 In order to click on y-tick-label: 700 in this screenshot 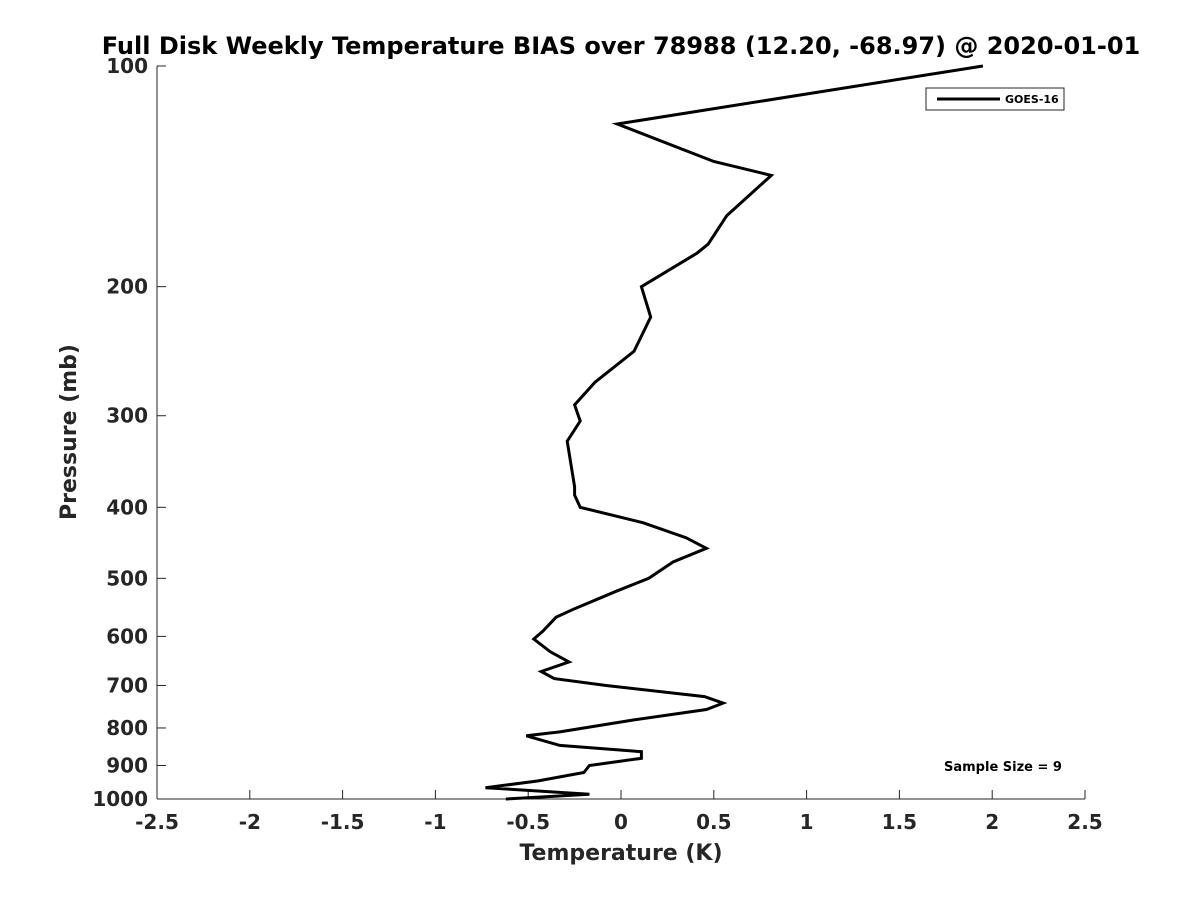, I will do `click(127, 685)`.